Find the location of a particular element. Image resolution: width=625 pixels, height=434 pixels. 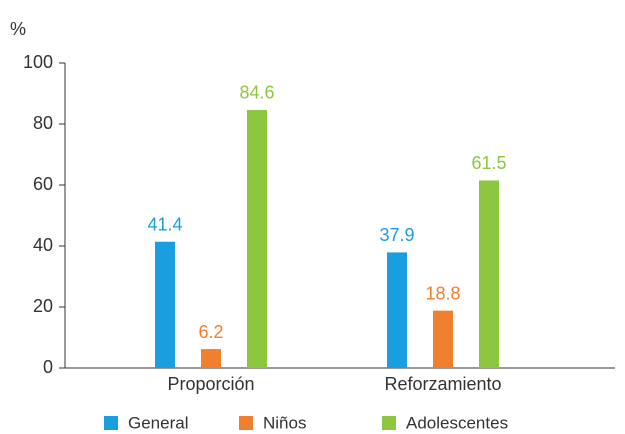

y-tick-label: 40 is located at coordinates (43, 245).